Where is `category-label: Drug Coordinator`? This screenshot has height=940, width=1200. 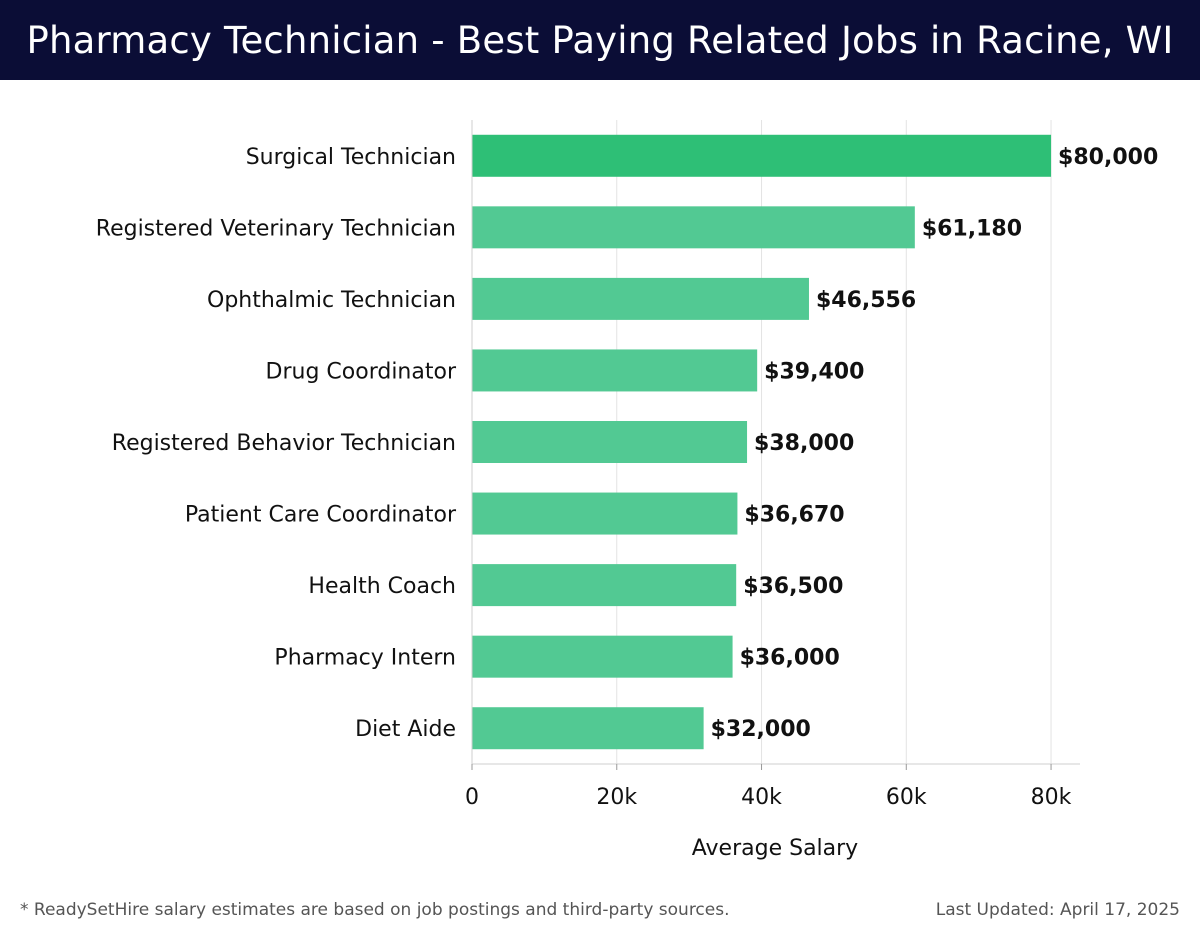
category-label: Drug Coordinator is located at coordinates (361, 371).